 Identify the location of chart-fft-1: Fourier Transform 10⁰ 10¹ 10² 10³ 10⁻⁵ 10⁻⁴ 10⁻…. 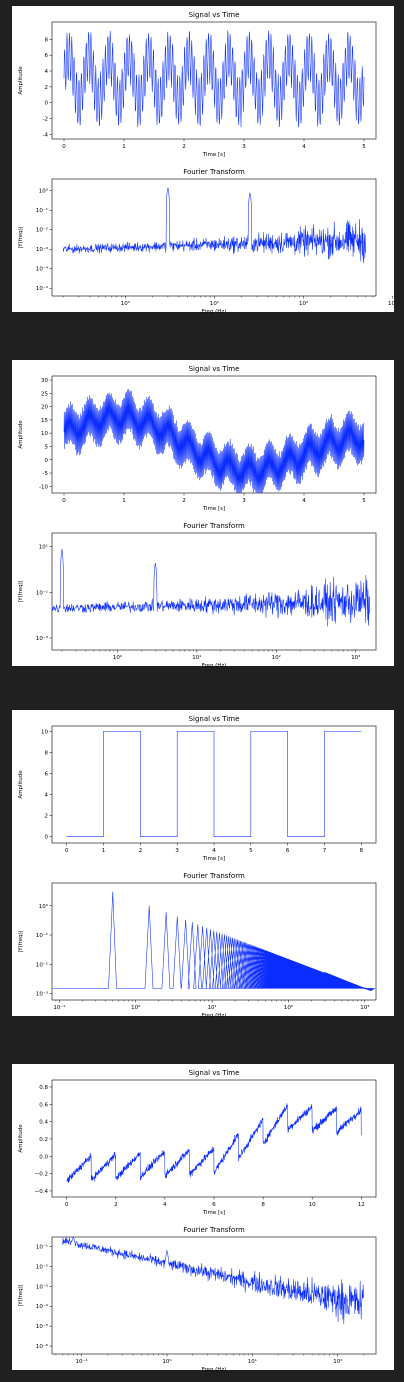
(207, 241).